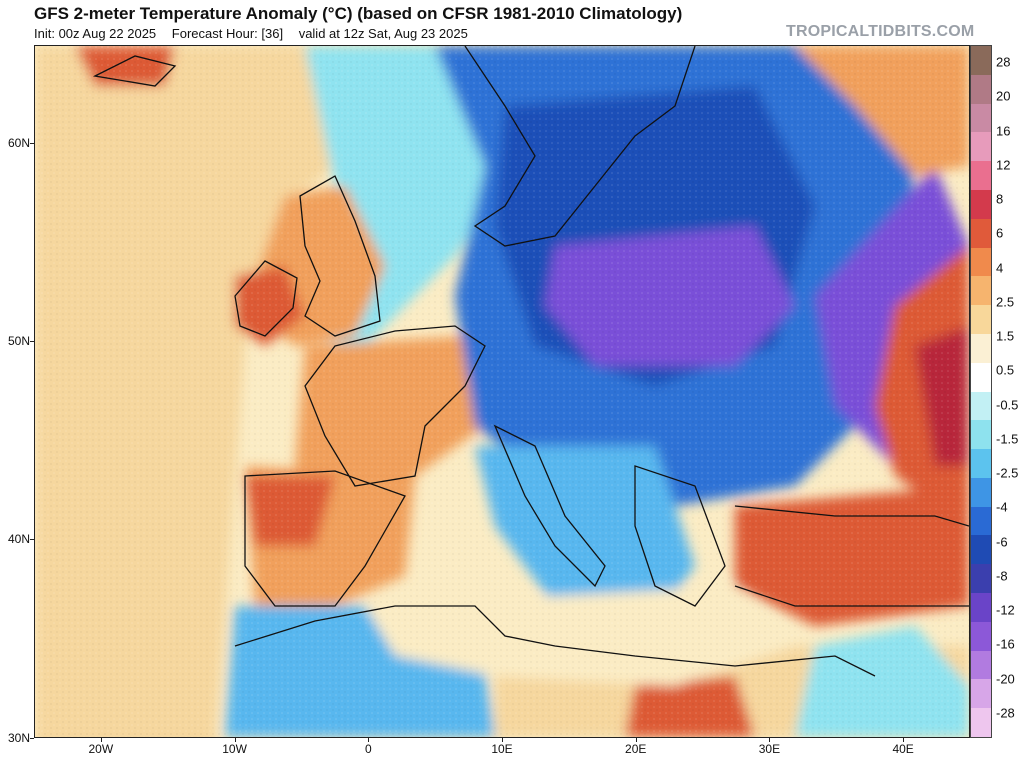 The width and height of the screenshot is (1024, 757). Describe the element at coordinates (1002, 507) in the screenshot. I see `colorbar-tick-label: -4` at that location.